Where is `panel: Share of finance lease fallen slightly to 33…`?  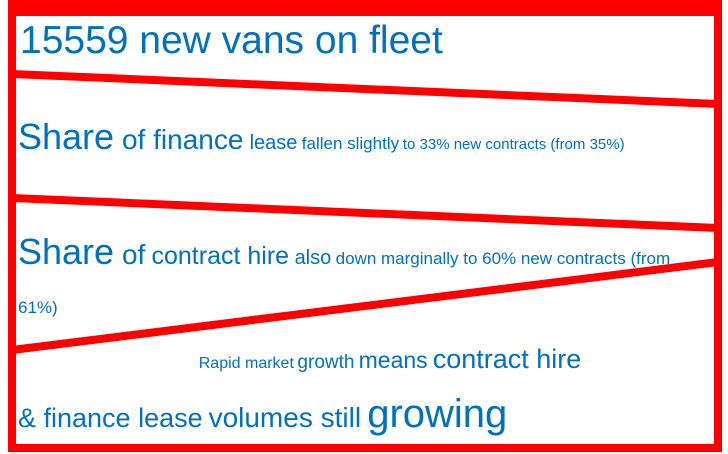 panel: Share of finance lease fallen slightly to 33… is located at coordinates (358, 141).